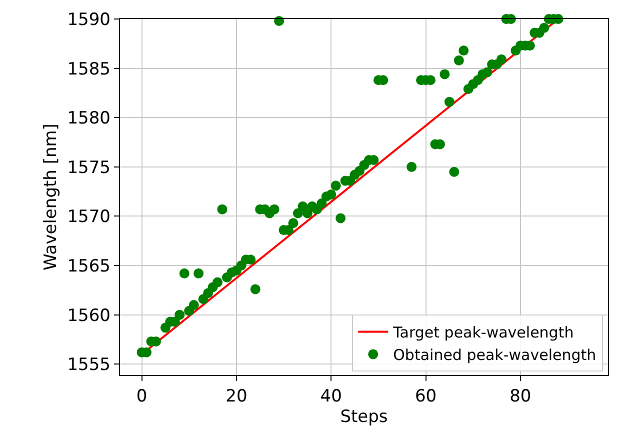  I want to click on x-tick-label: 20, so click(237, 396).